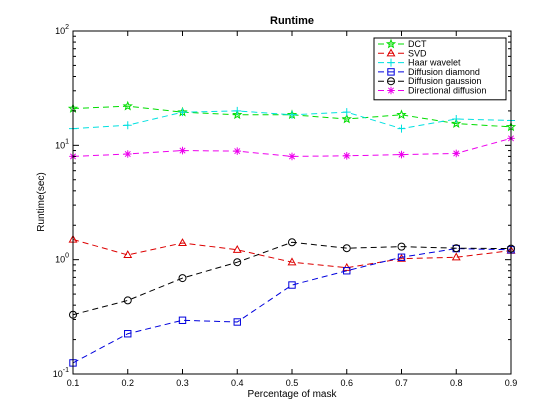 The width and height of the screenshot is (560, 420). What do you see at coordinates (444, 81) in the screenshot?
I see `legend-label-diffusion-gaussion: Diffusion gaussion` at bounding box center [444, 81].